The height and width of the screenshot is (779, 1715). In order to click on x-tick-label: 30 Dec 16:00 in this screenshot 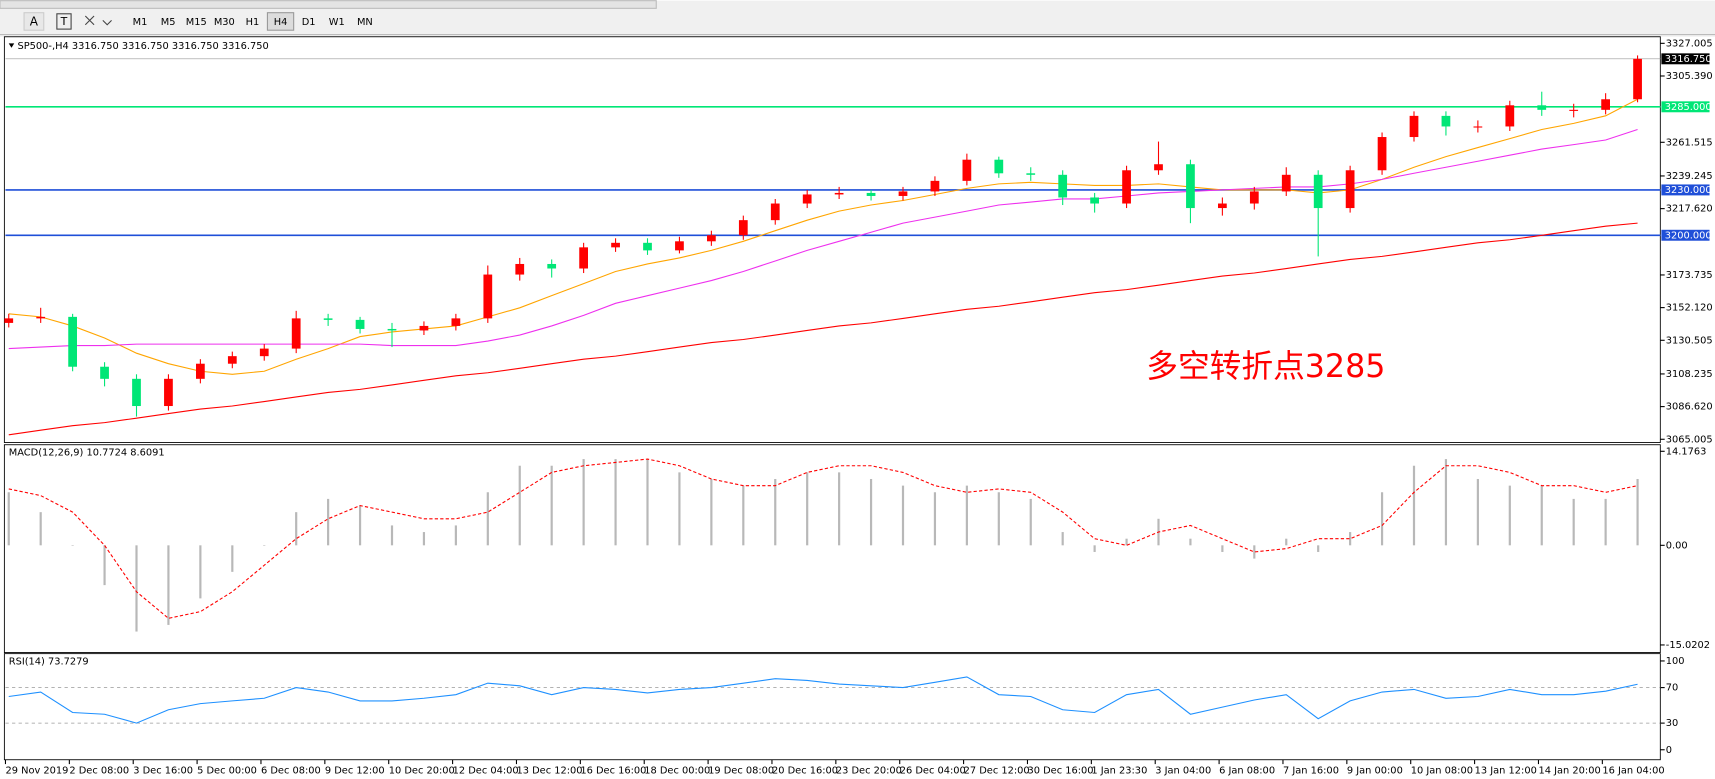, I will do `click(1060, 771)`.